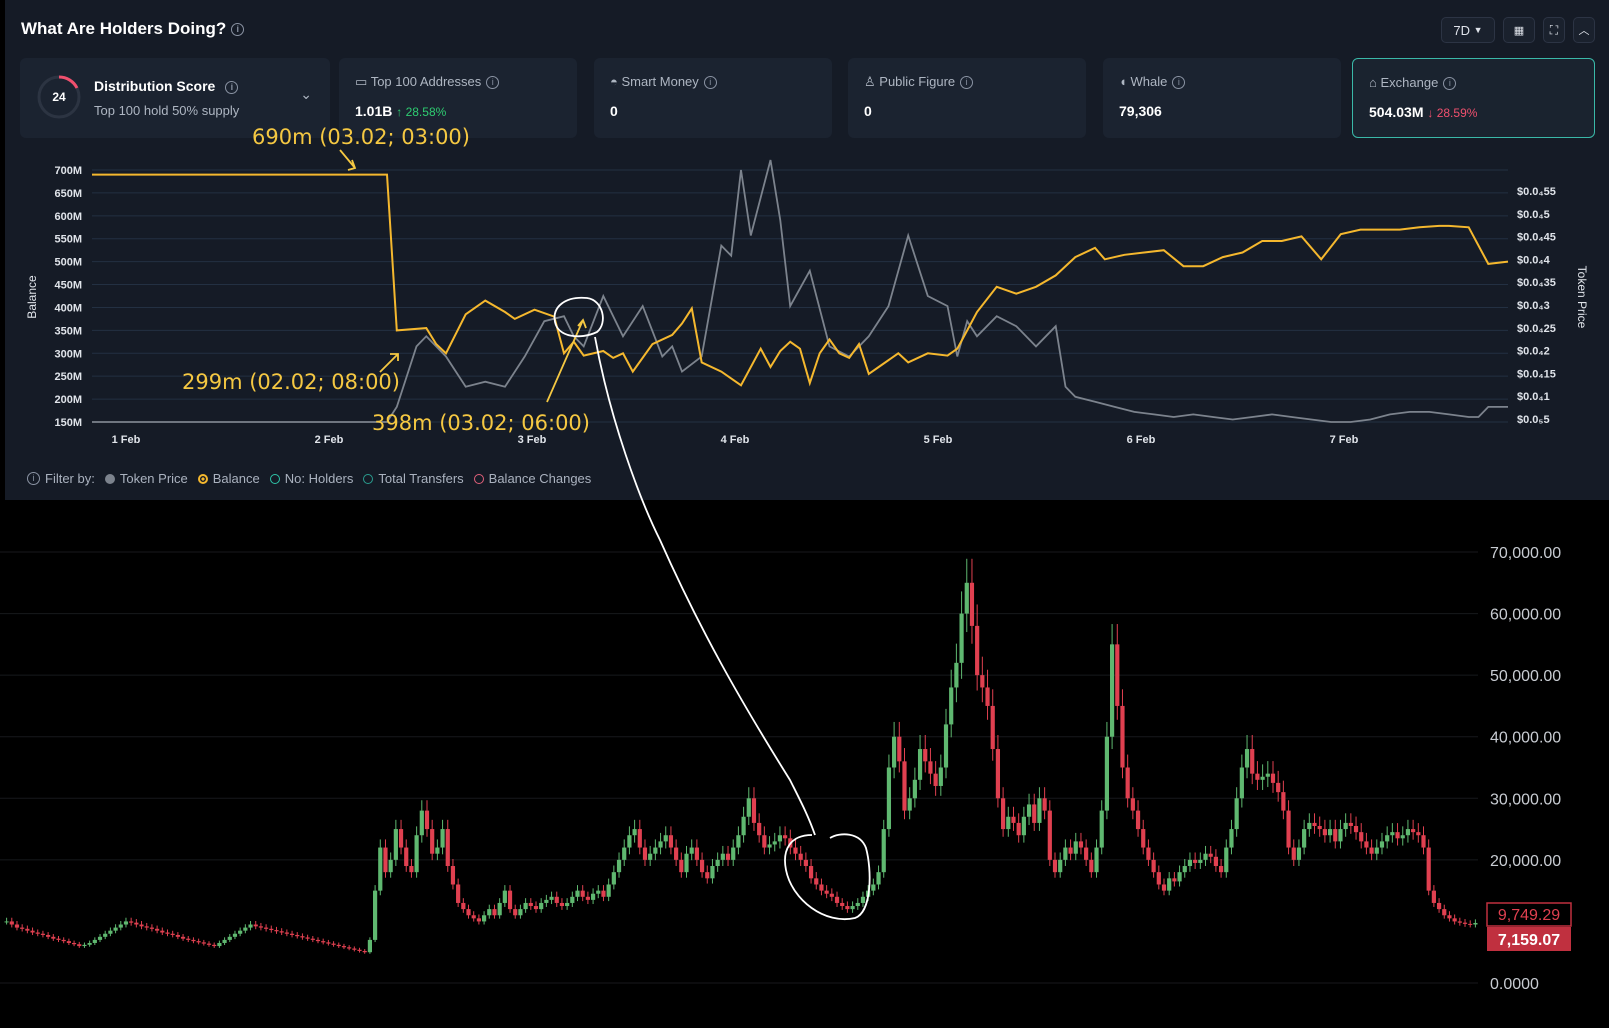 This screenshot has height=1028, width=1609. I want to click on fullscreen-button: ⛶, so click(1554, 30).